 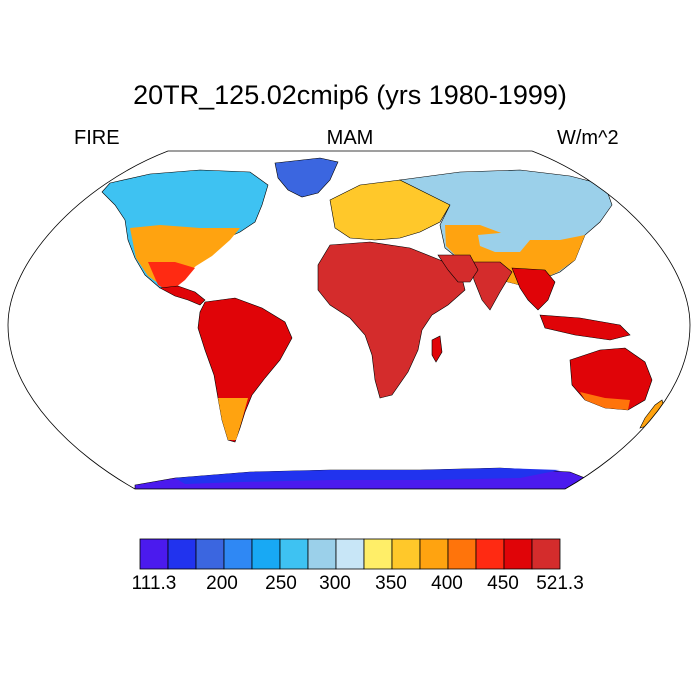 I want to click on center-string: MAM, so click(x=350, y=138).